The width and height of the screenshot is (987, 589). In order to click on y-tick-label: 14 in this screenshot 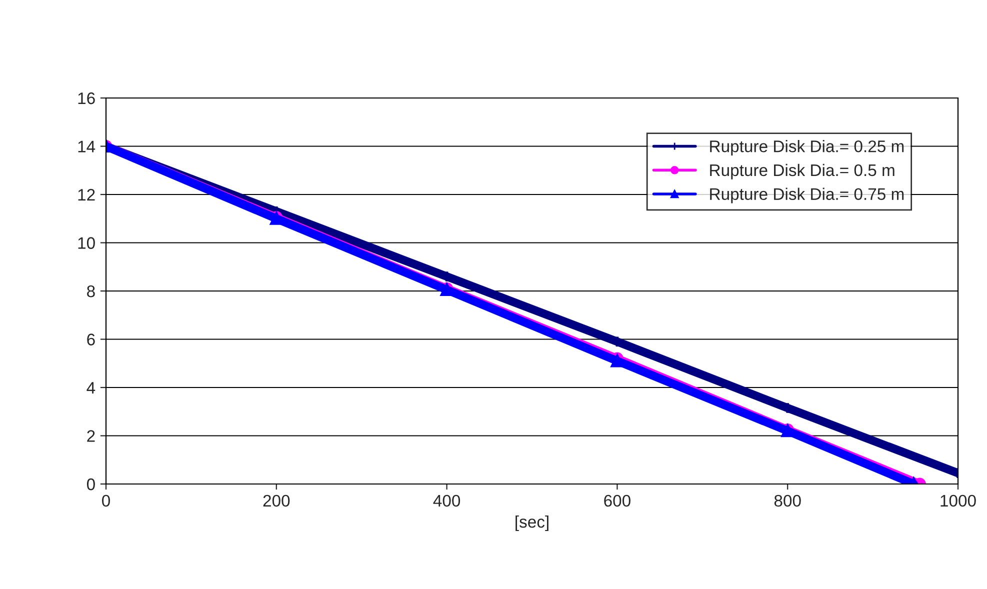, I will do `click(87, 146)`.